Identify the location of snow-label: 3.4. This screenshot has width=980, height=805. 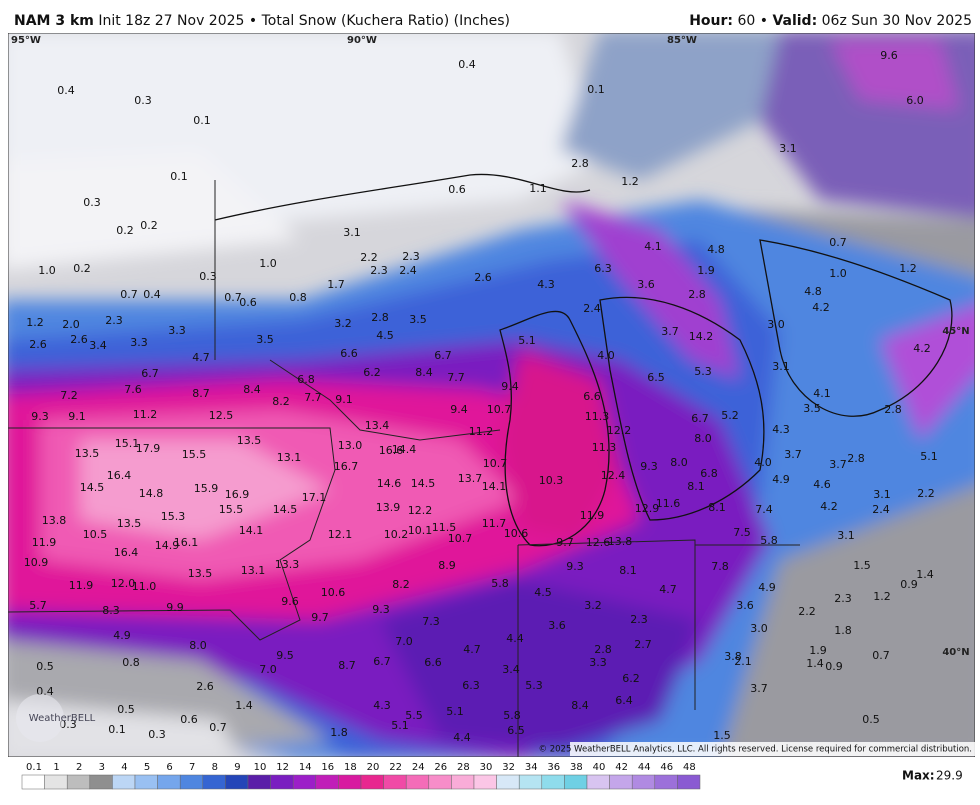
(98, 345).